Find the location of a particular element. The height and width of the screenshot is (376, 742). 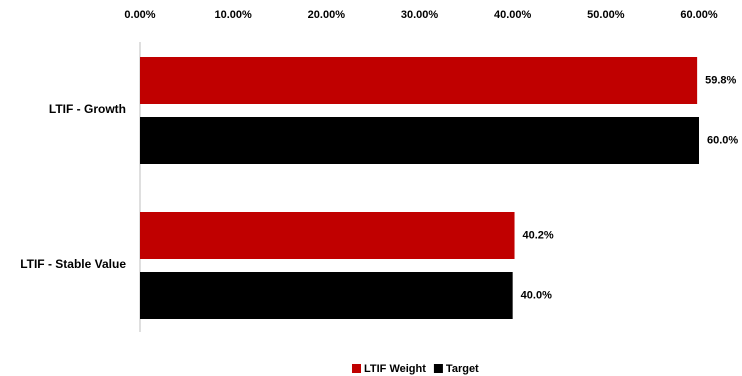

value-label: 59.8% is located at coordinates (720, 80).